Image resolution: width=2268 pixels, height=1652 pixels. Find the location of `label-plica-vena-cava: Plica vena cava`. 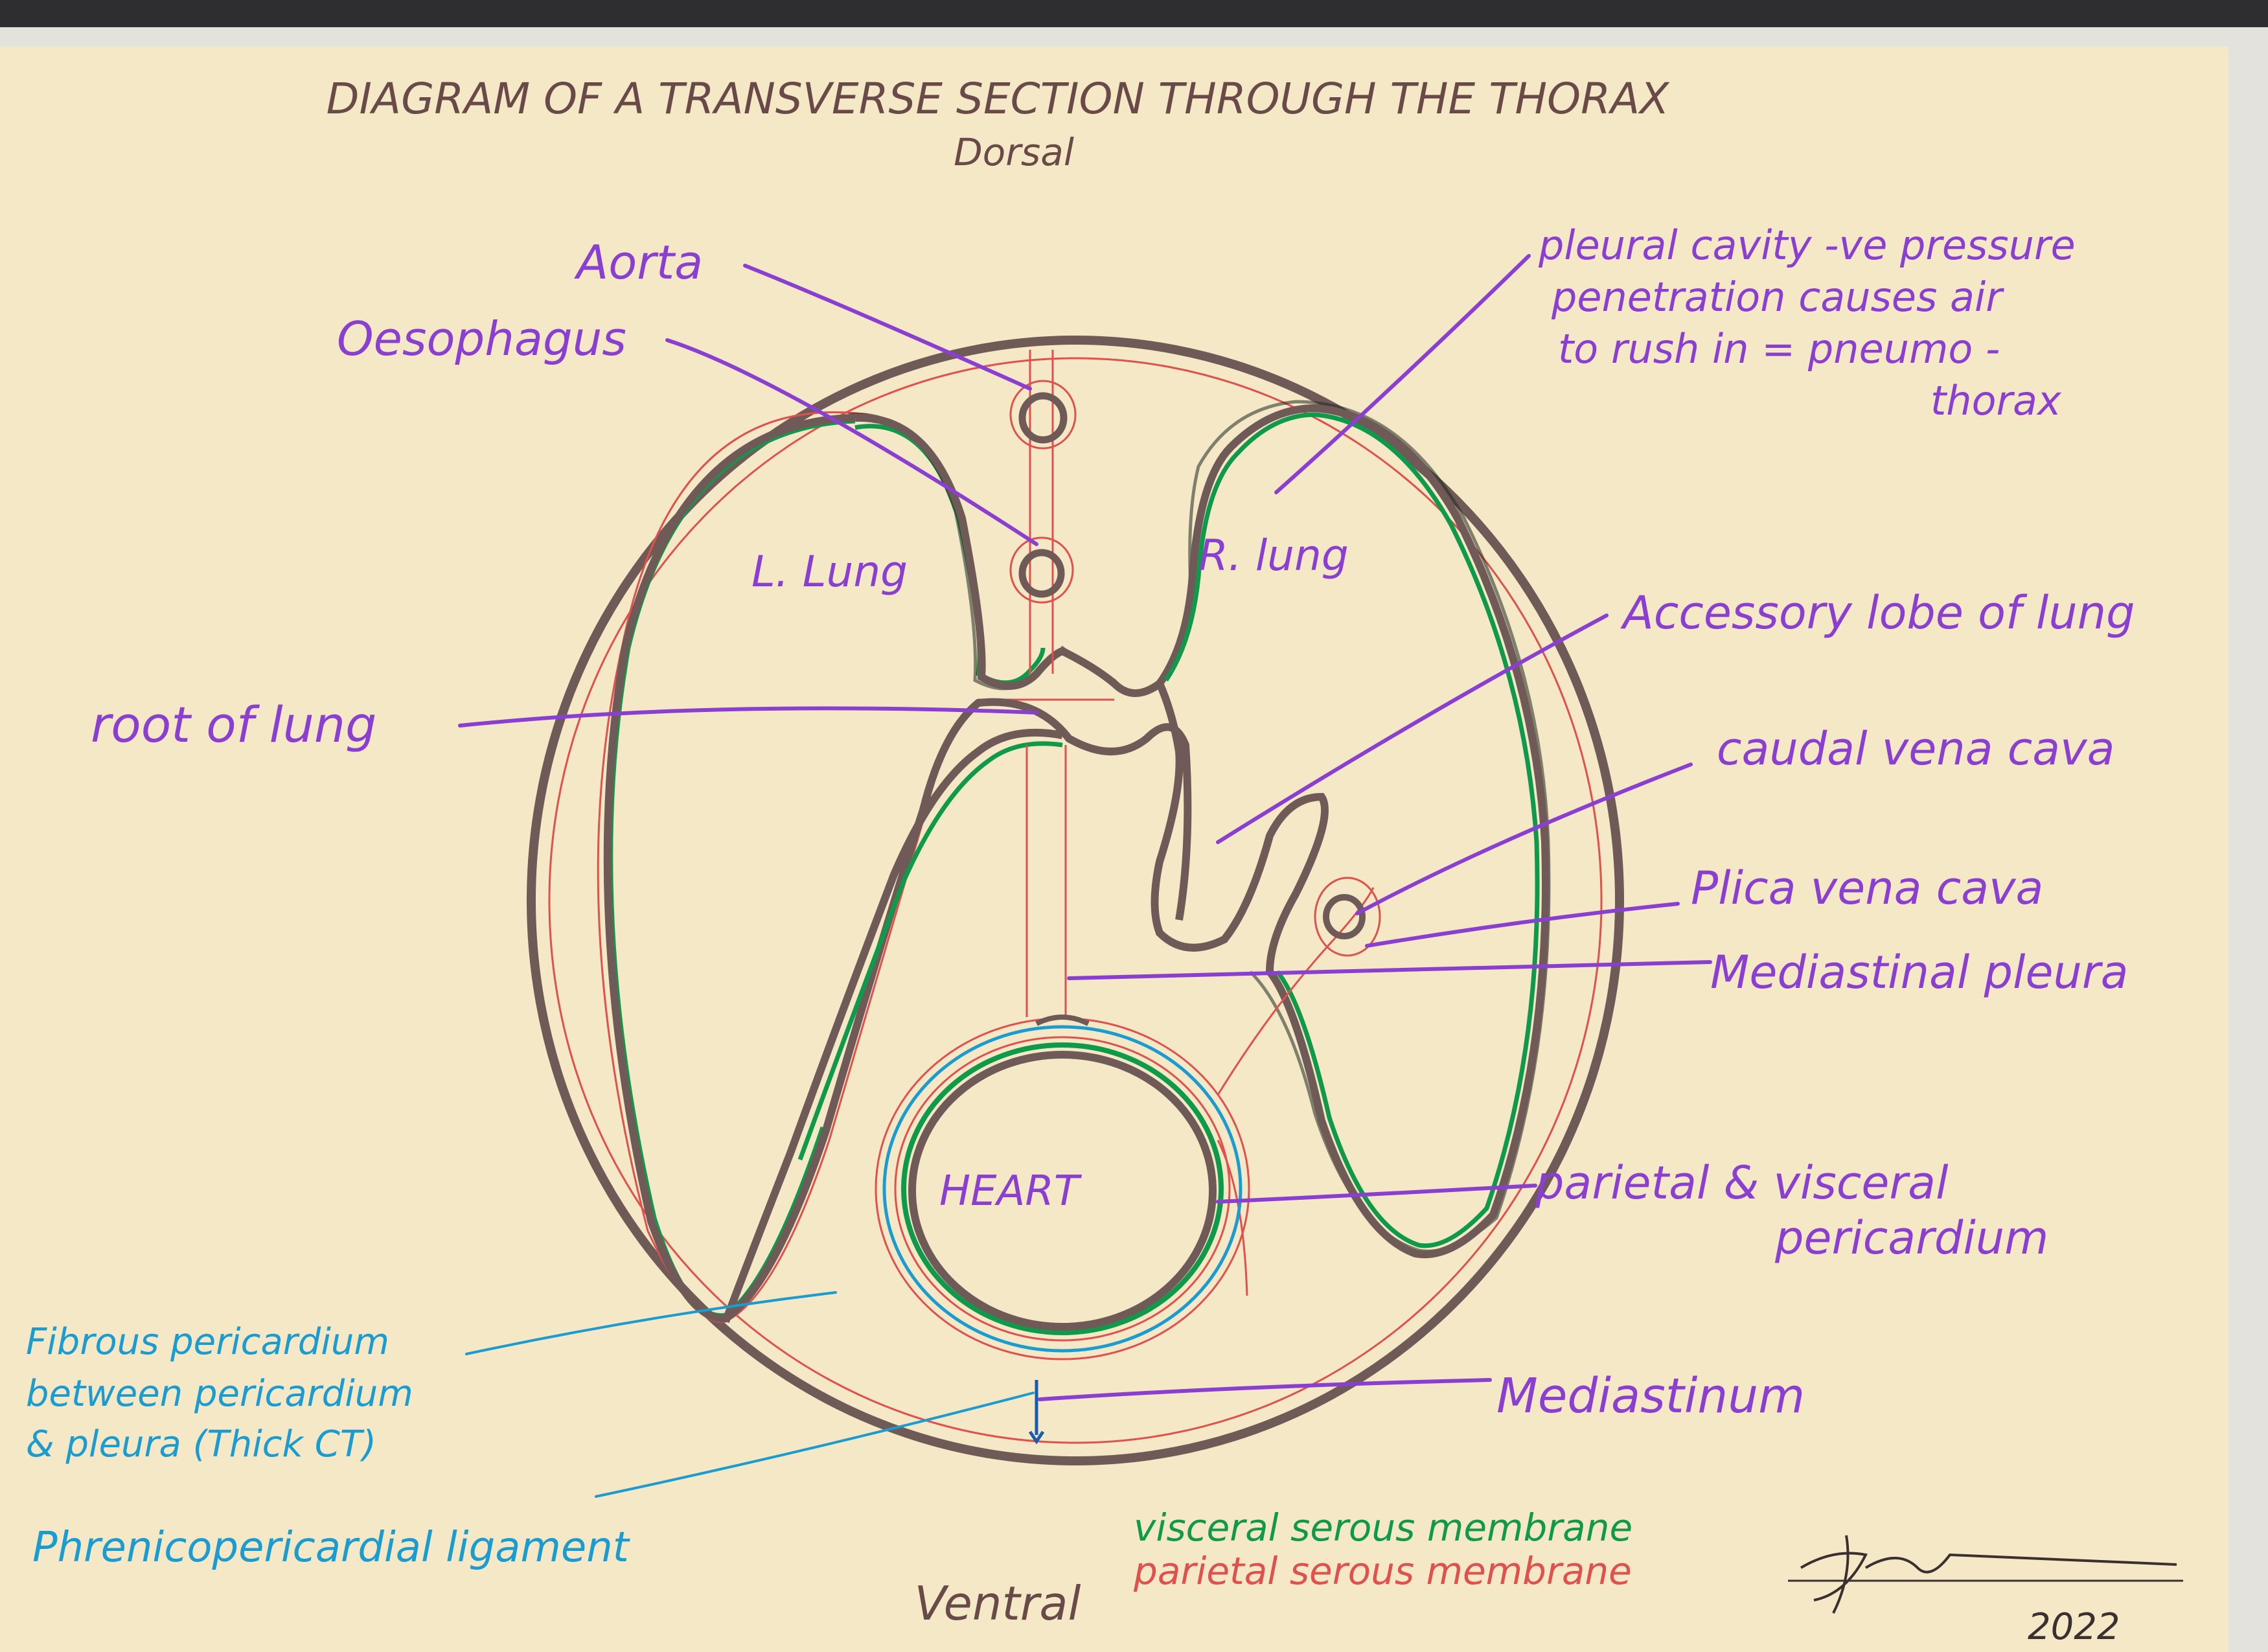

label-plica-vena-cava: Plica vena cava is located at coordinates (1867, 888).